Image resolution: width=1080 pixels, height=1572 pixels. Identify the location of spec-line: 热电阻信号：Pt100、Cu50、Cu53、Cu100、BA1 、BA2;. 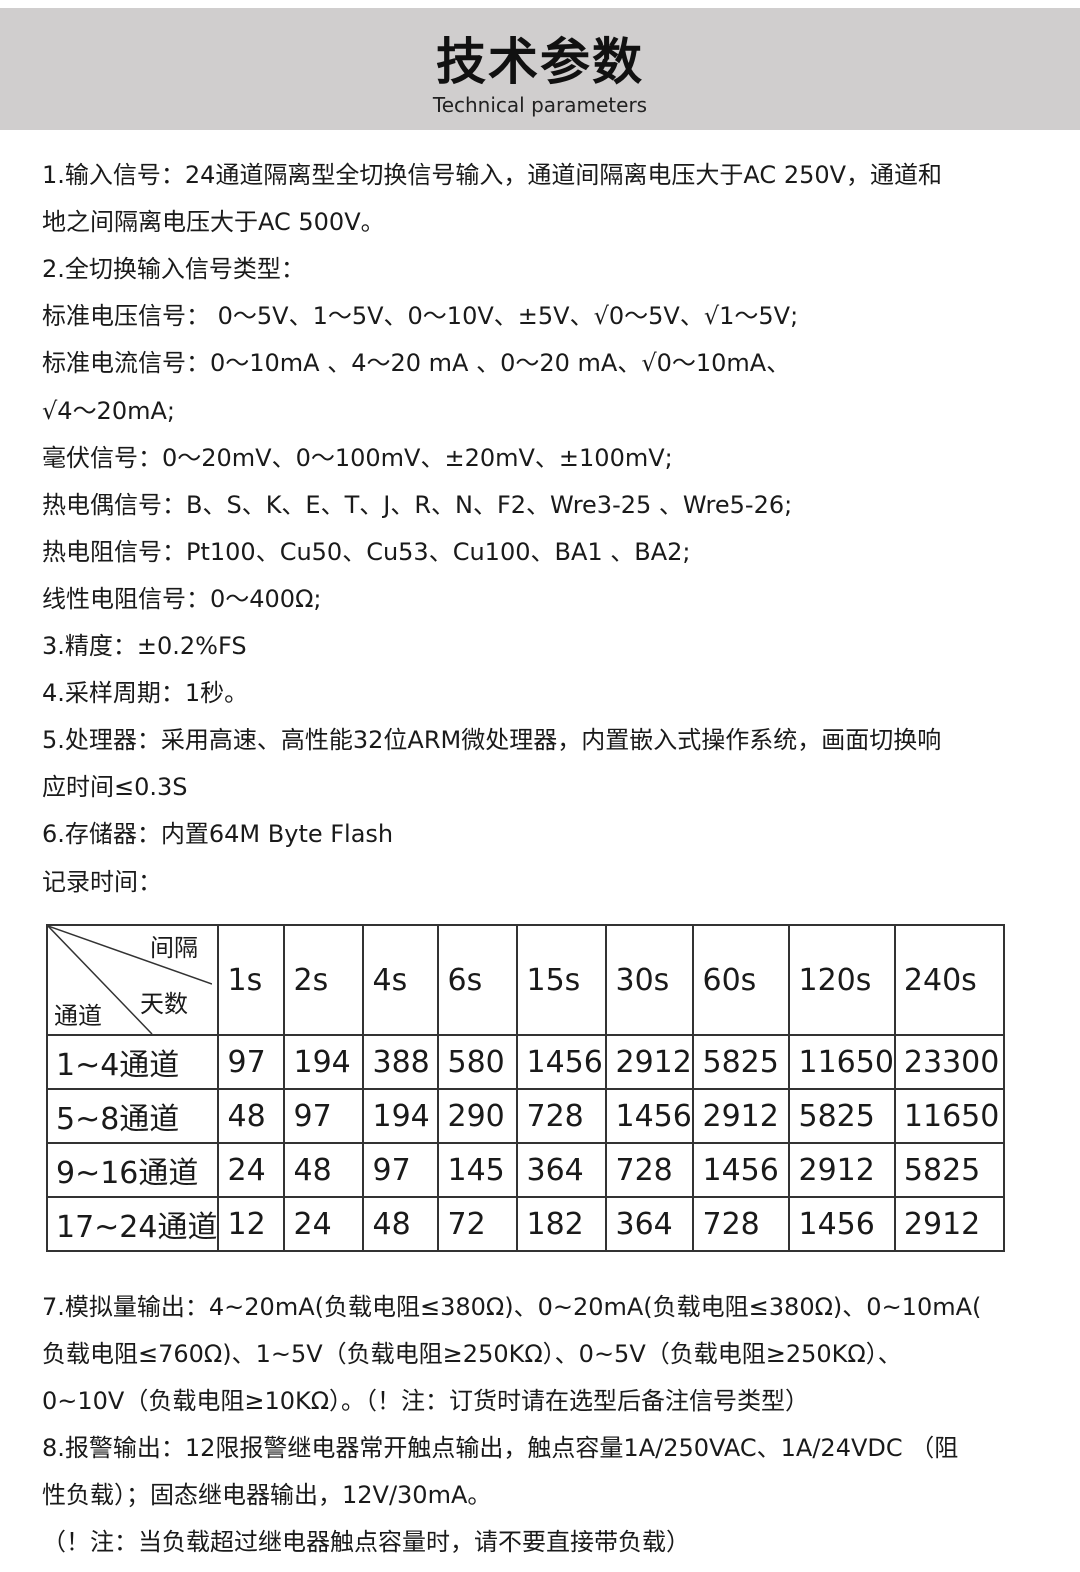
(366, 551).